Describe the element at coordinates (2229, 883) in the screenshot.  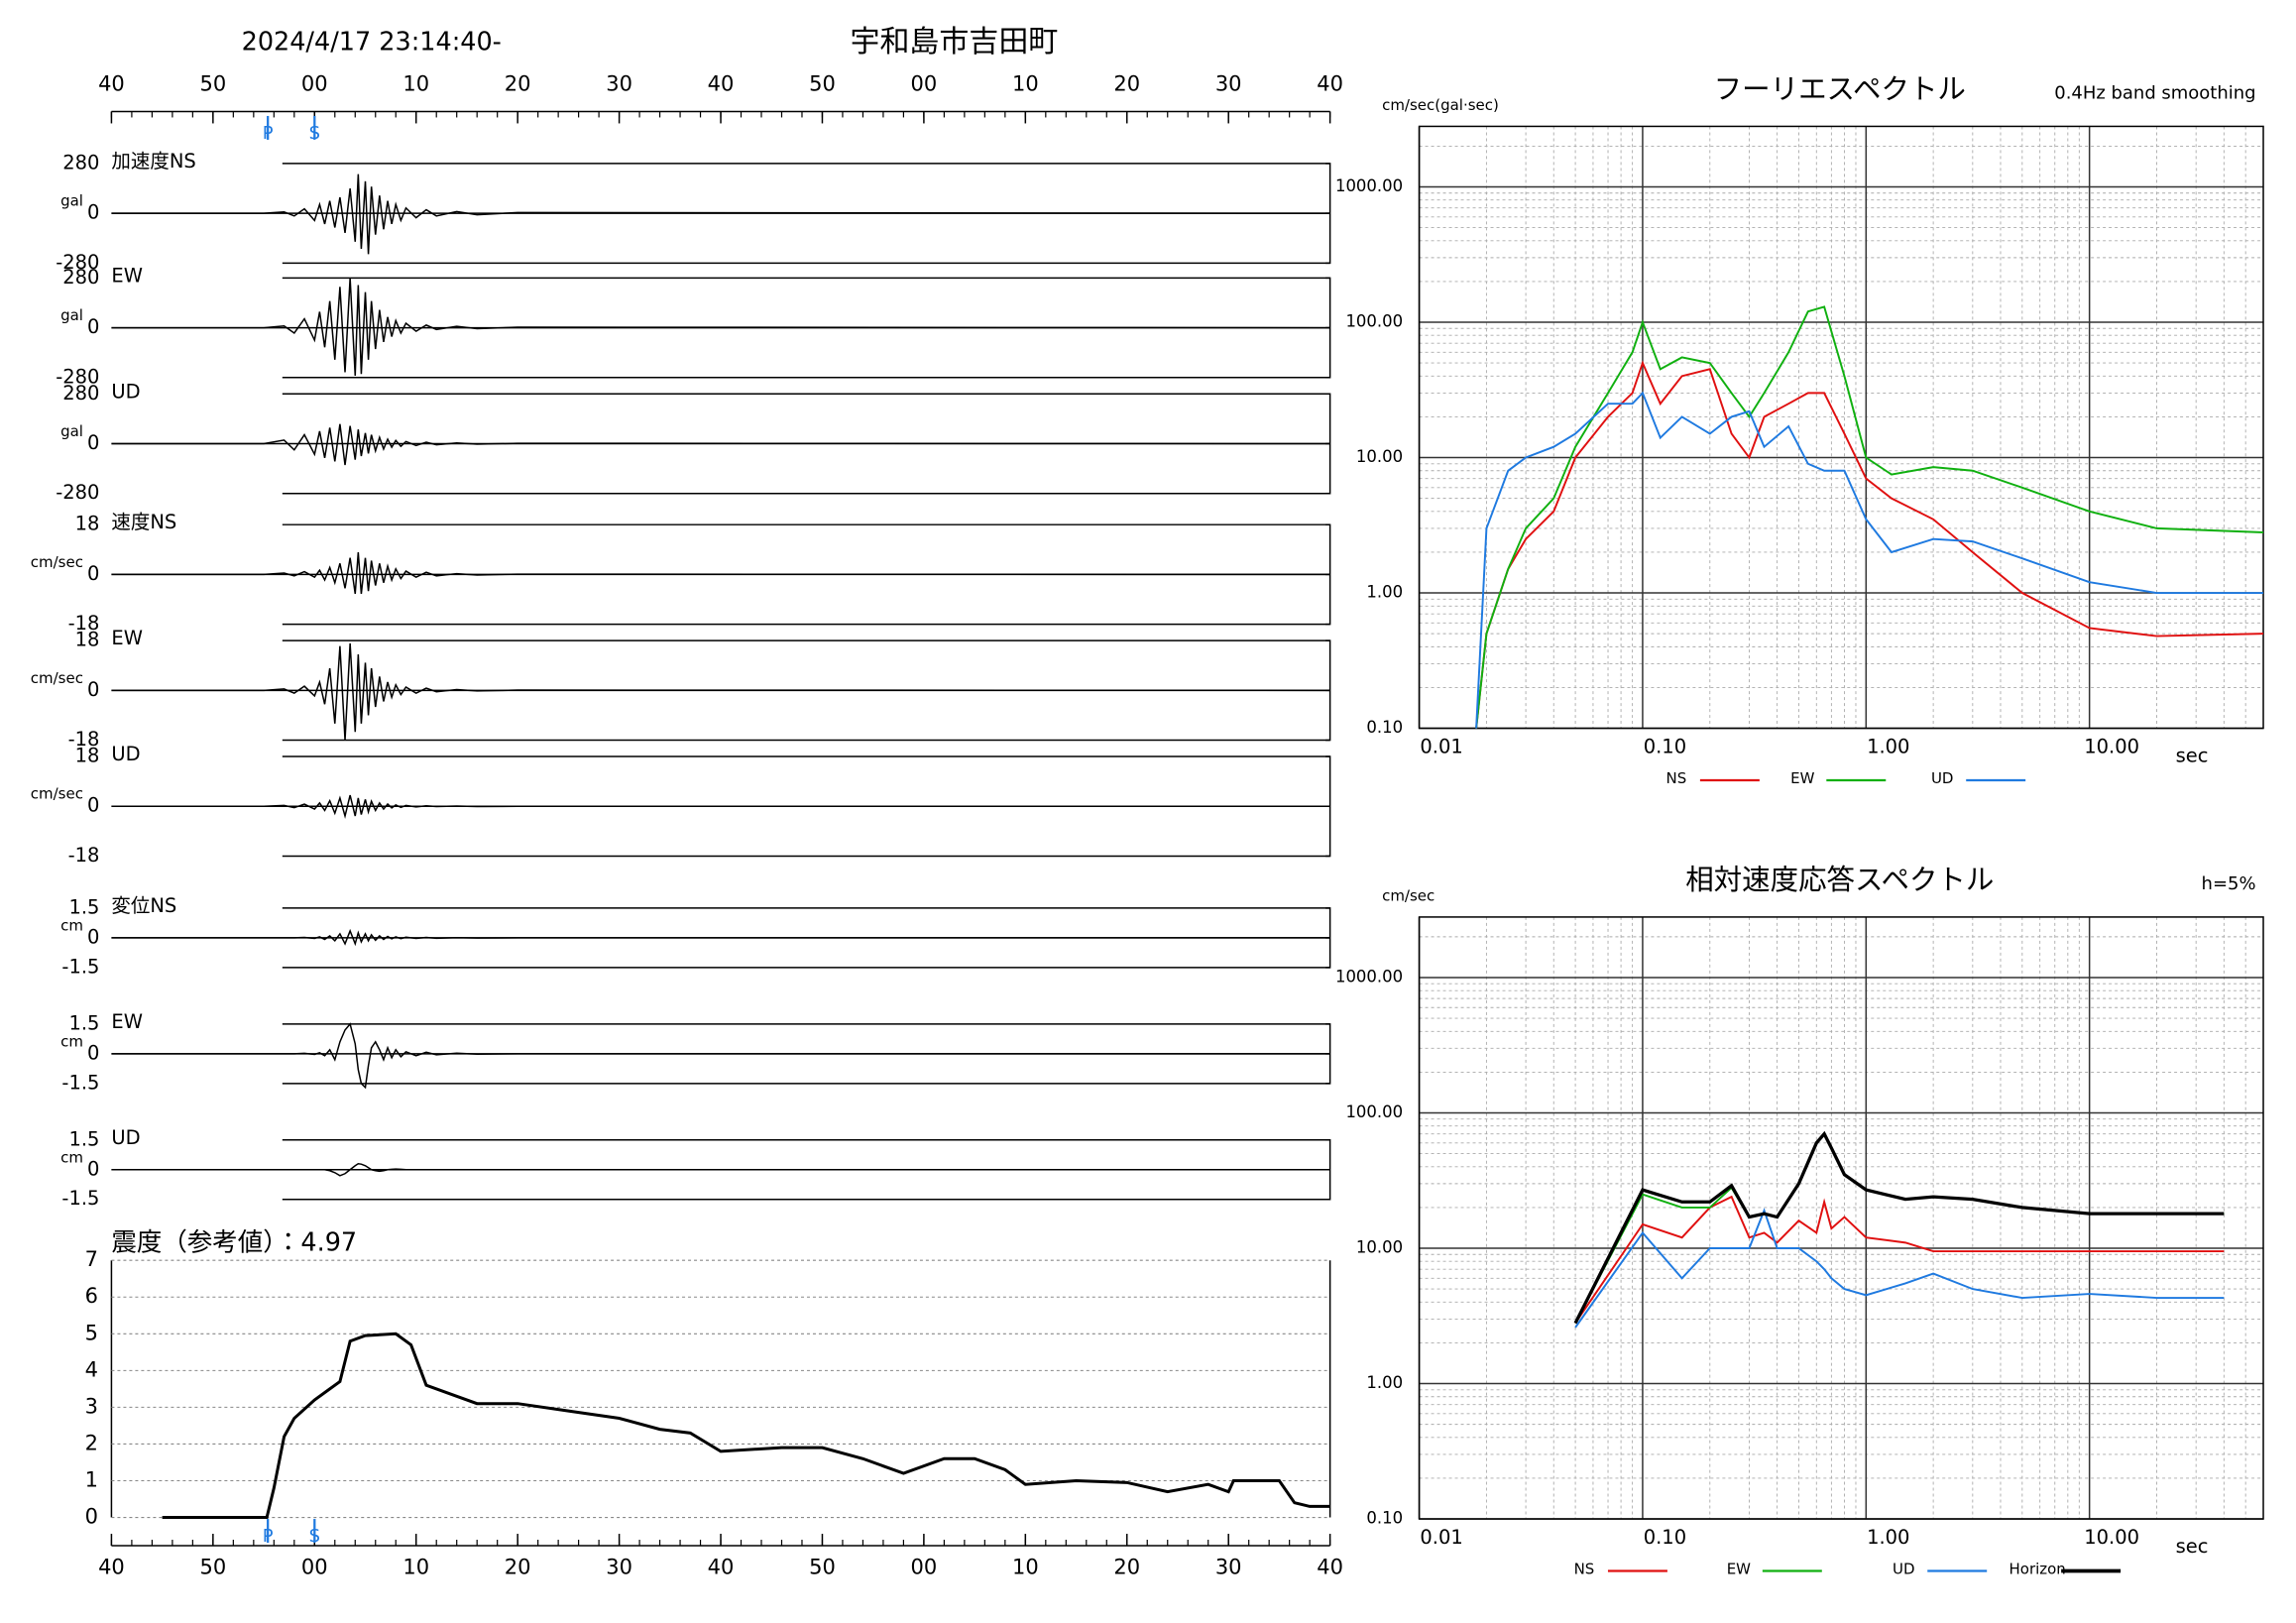
I see `spectrum-note: h=5%` at that location.